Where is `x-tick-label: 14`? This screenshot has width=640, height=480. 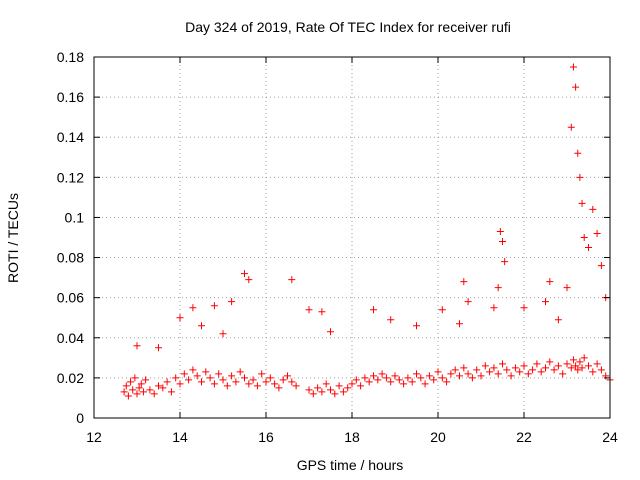 x-tick-label: 14 is located at coordinates (180, 437).